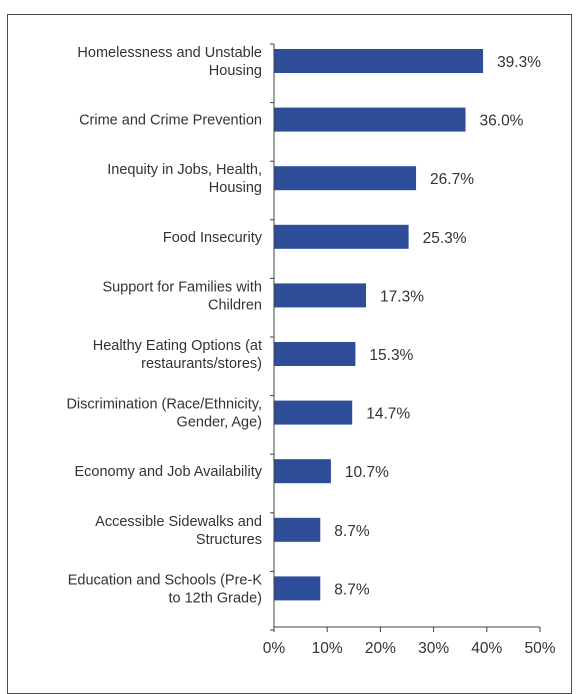 The height and width of the screenshot is (694, 577). What do you see at coordinates (409, 648) in the screenshot?
I see `x-tick-labels: 0% 10% 20% 30% 40% 50%` at bounding box center [409, 648].